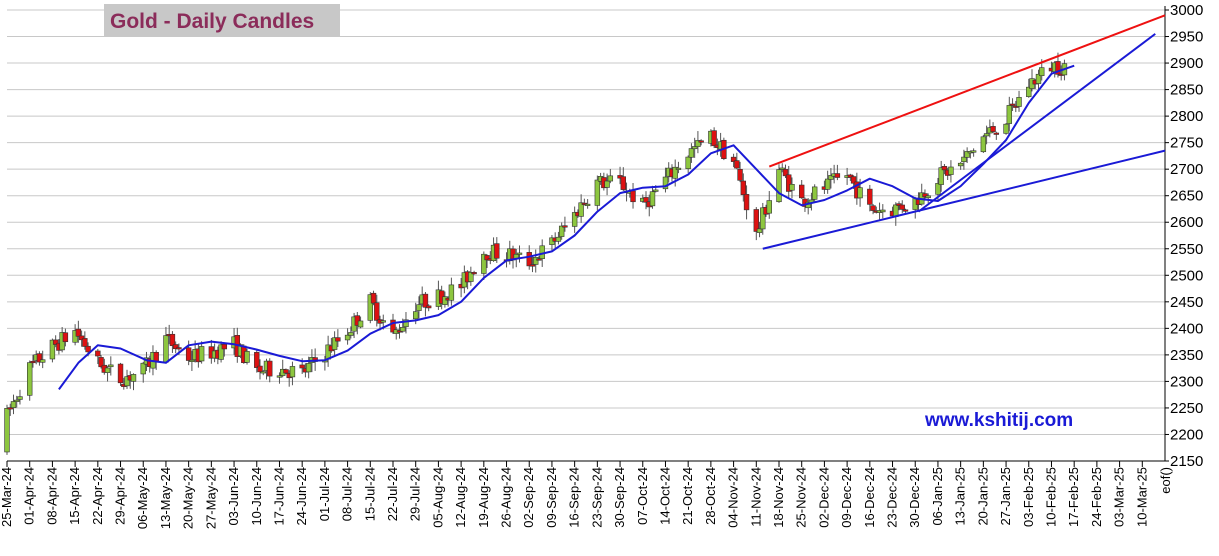 The image size is (1219, 556). Describe the element at coordinates (823, 497) in the screenshot. I see `x-tick-label: 02-Dec-24` at that location.